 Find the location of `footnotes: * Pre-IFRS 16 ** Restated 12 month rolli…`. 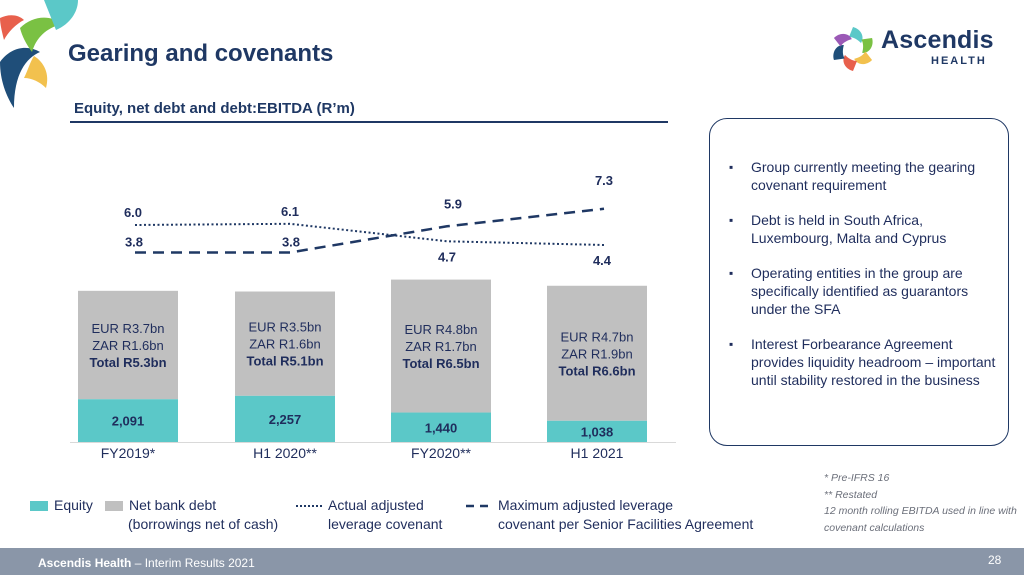

footnotes: * Pre-IFRS 16 ** Restated 12 month rolli… is located at coordinates (921, 503).